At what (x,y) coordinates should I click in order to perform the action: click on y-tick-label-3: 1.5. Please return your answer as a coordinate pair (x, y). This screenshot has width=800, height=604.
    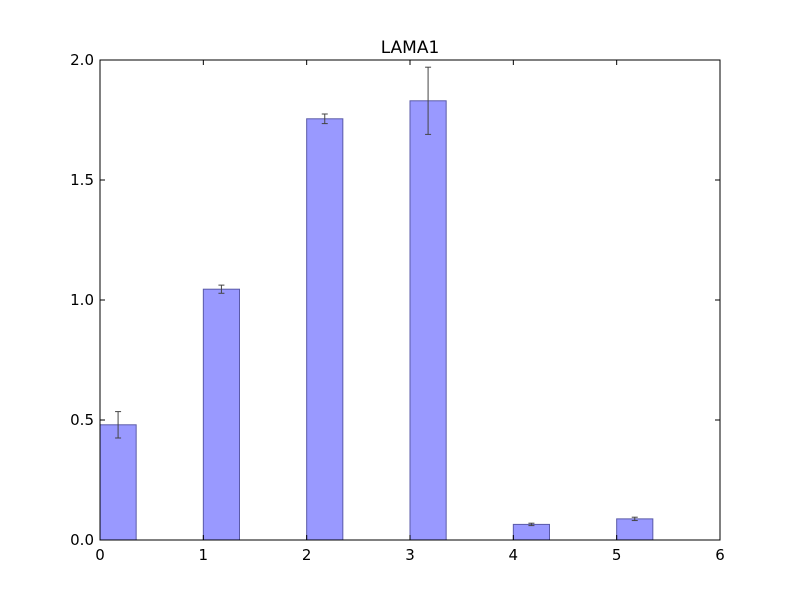
    Looking at the image, I should click on (82, 180).